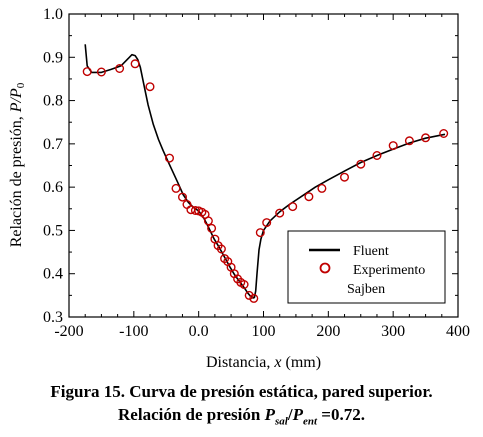  What do you see at coordinates (199, 331) in the screenshot?
I see `x-tick-label: 0.0` at bounding box center [199, 331].